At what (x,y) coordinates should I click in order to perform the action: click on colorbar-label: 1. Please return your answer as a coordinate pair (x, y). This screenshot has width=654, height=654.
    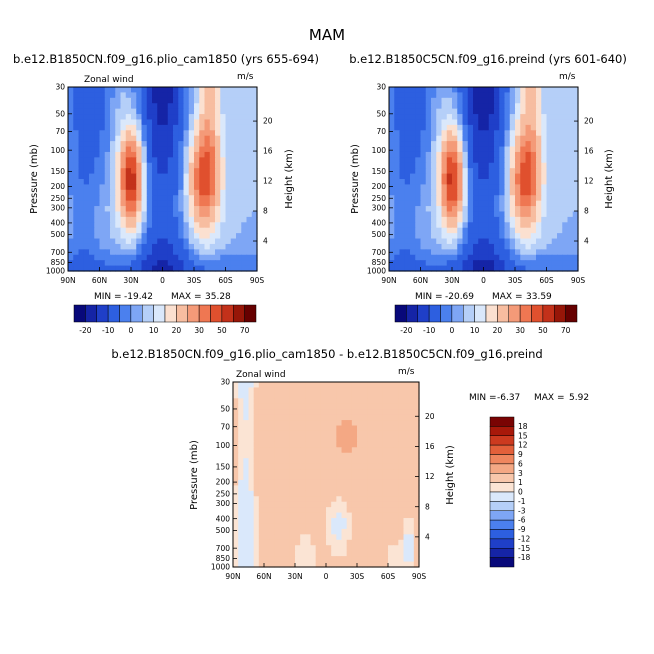
    Looking at the image, I should click on (520, 482).